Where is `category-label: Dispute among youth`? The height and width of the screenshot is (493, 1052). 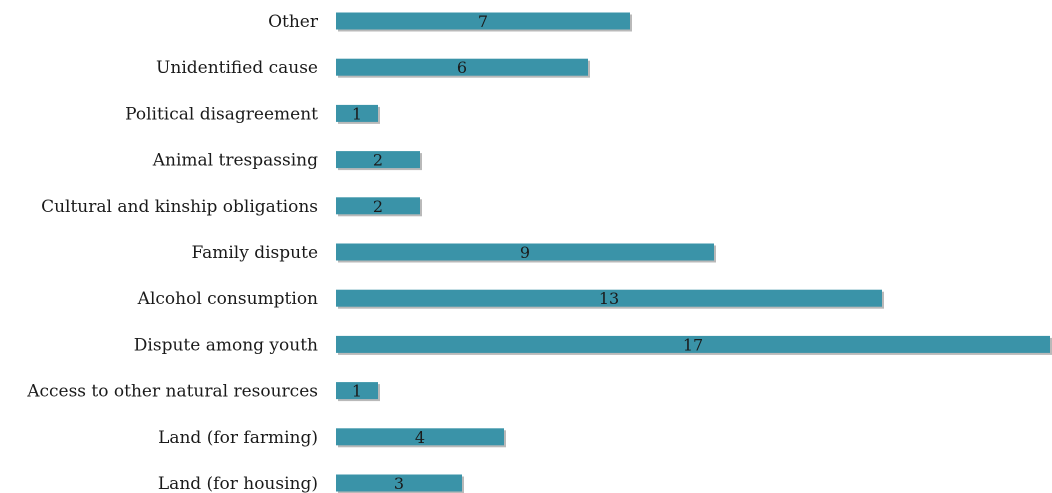 category-label: Dispute among youth is located at coordinates (226, 345).